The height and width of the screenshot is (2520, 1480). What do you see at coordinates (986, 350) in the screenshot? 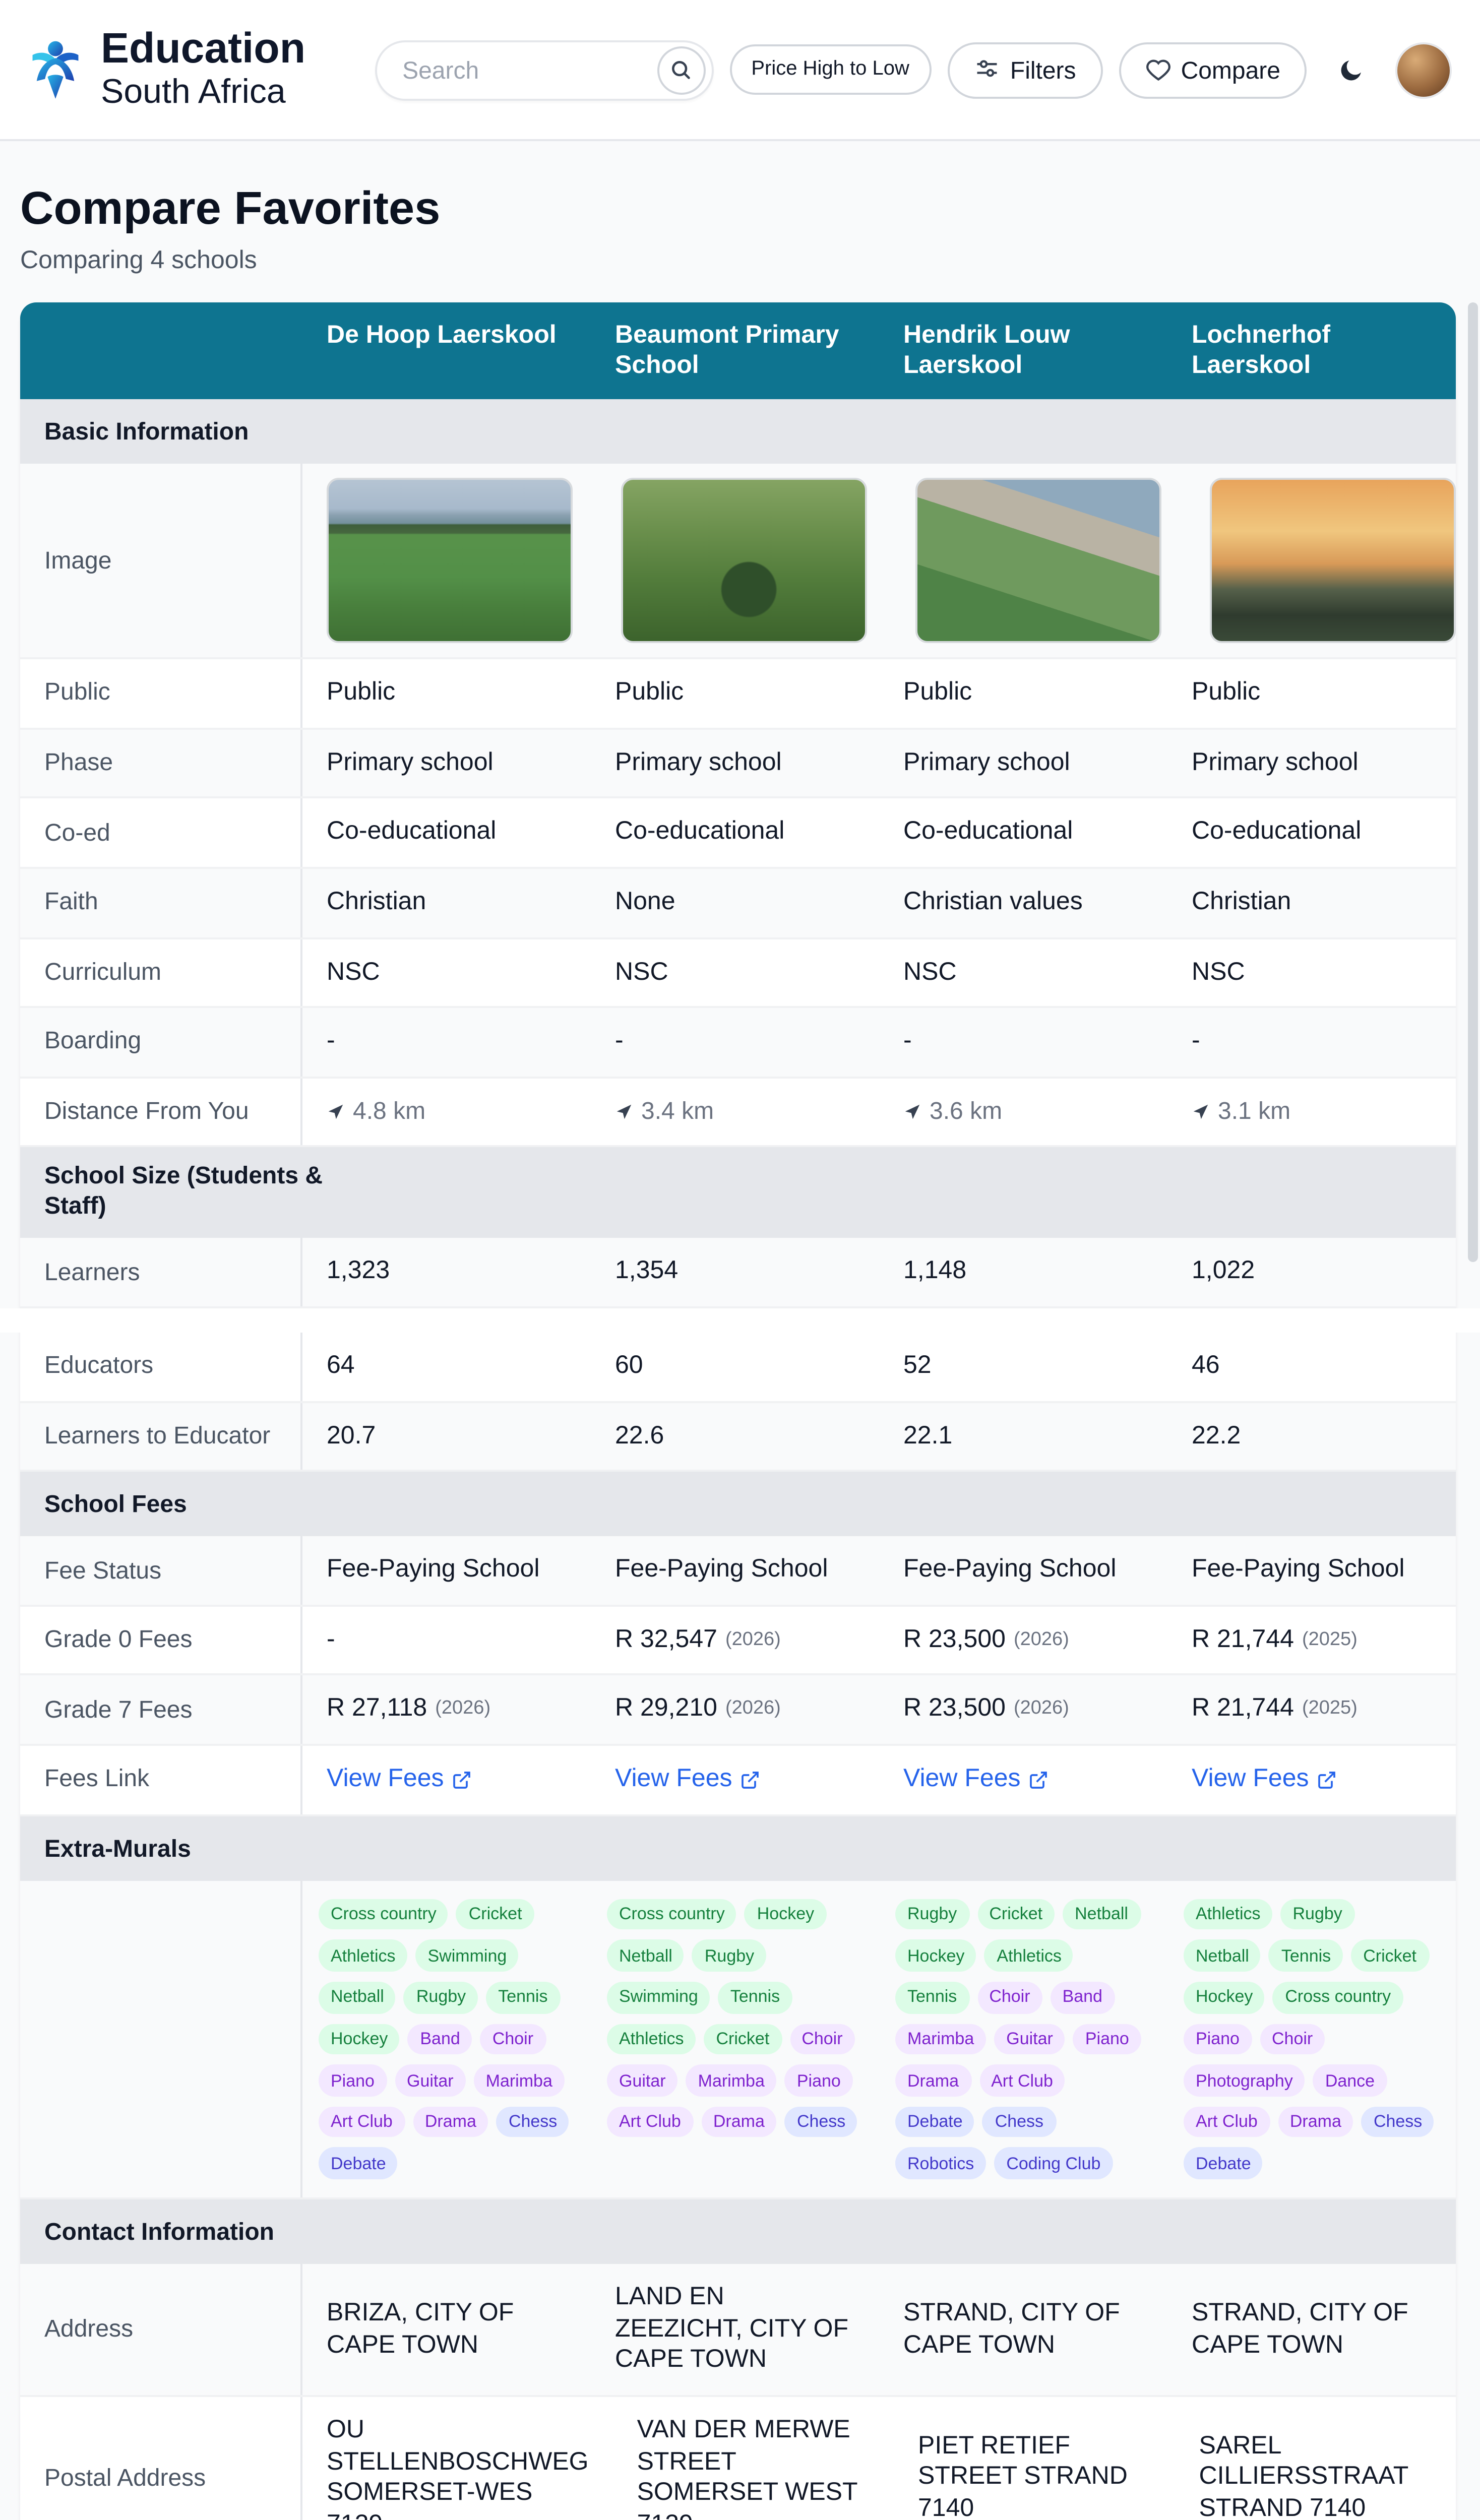
I see `school-name-header: Hendrik Louw Laerskool` at bounding box center [986, 350].